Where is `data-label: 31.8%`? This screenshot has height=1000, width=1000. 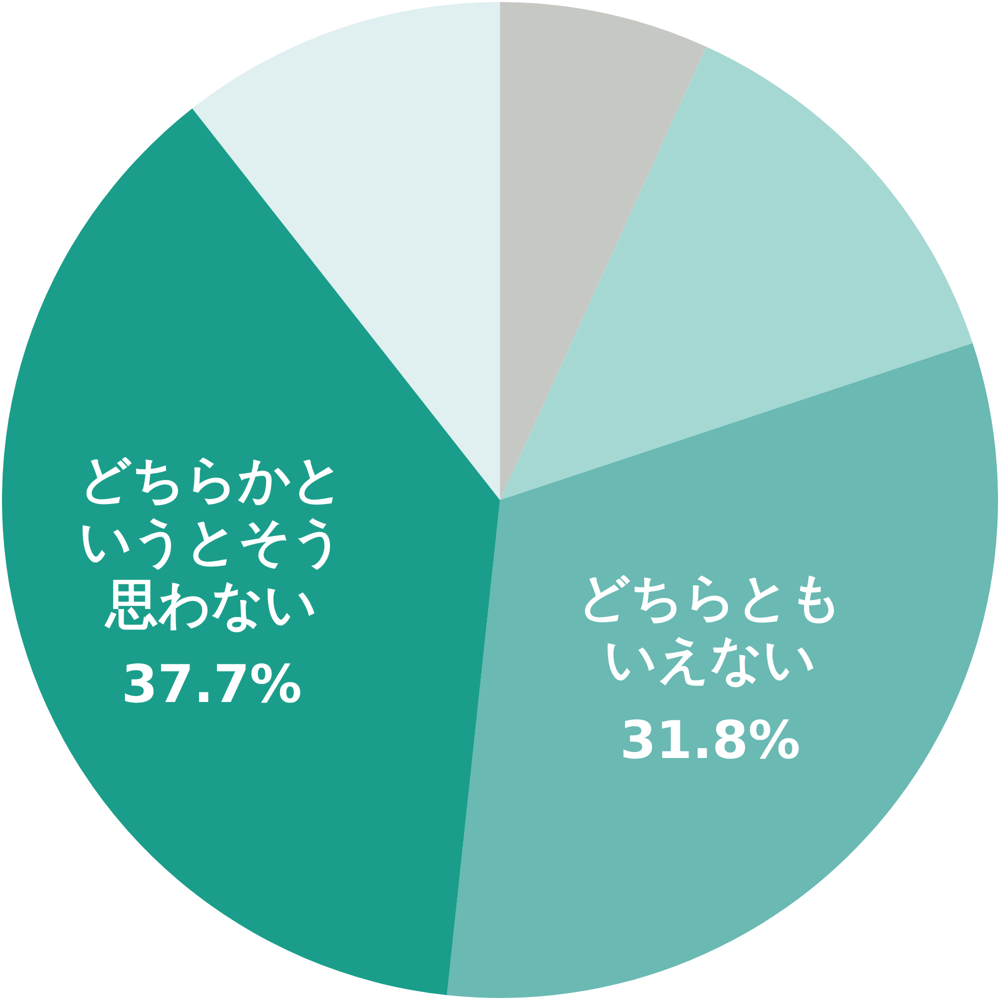 data-label: 31.8% is located at coordinates (710, 741).